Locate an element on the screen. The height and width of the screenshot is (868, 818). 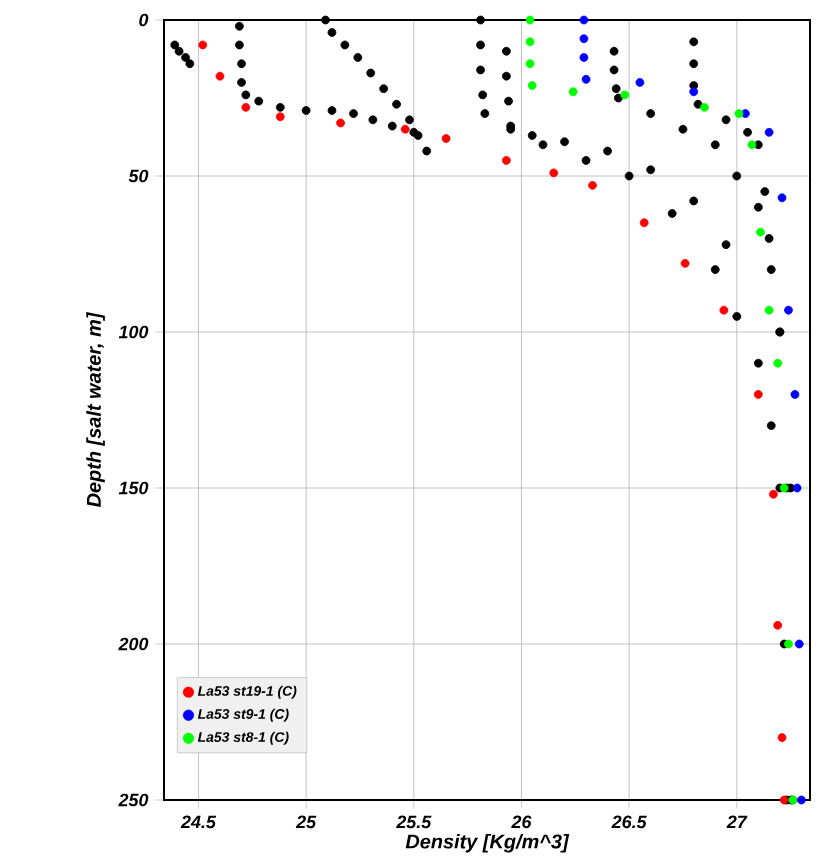
y-tick-label: 50 is located at coordinates (138, 176).